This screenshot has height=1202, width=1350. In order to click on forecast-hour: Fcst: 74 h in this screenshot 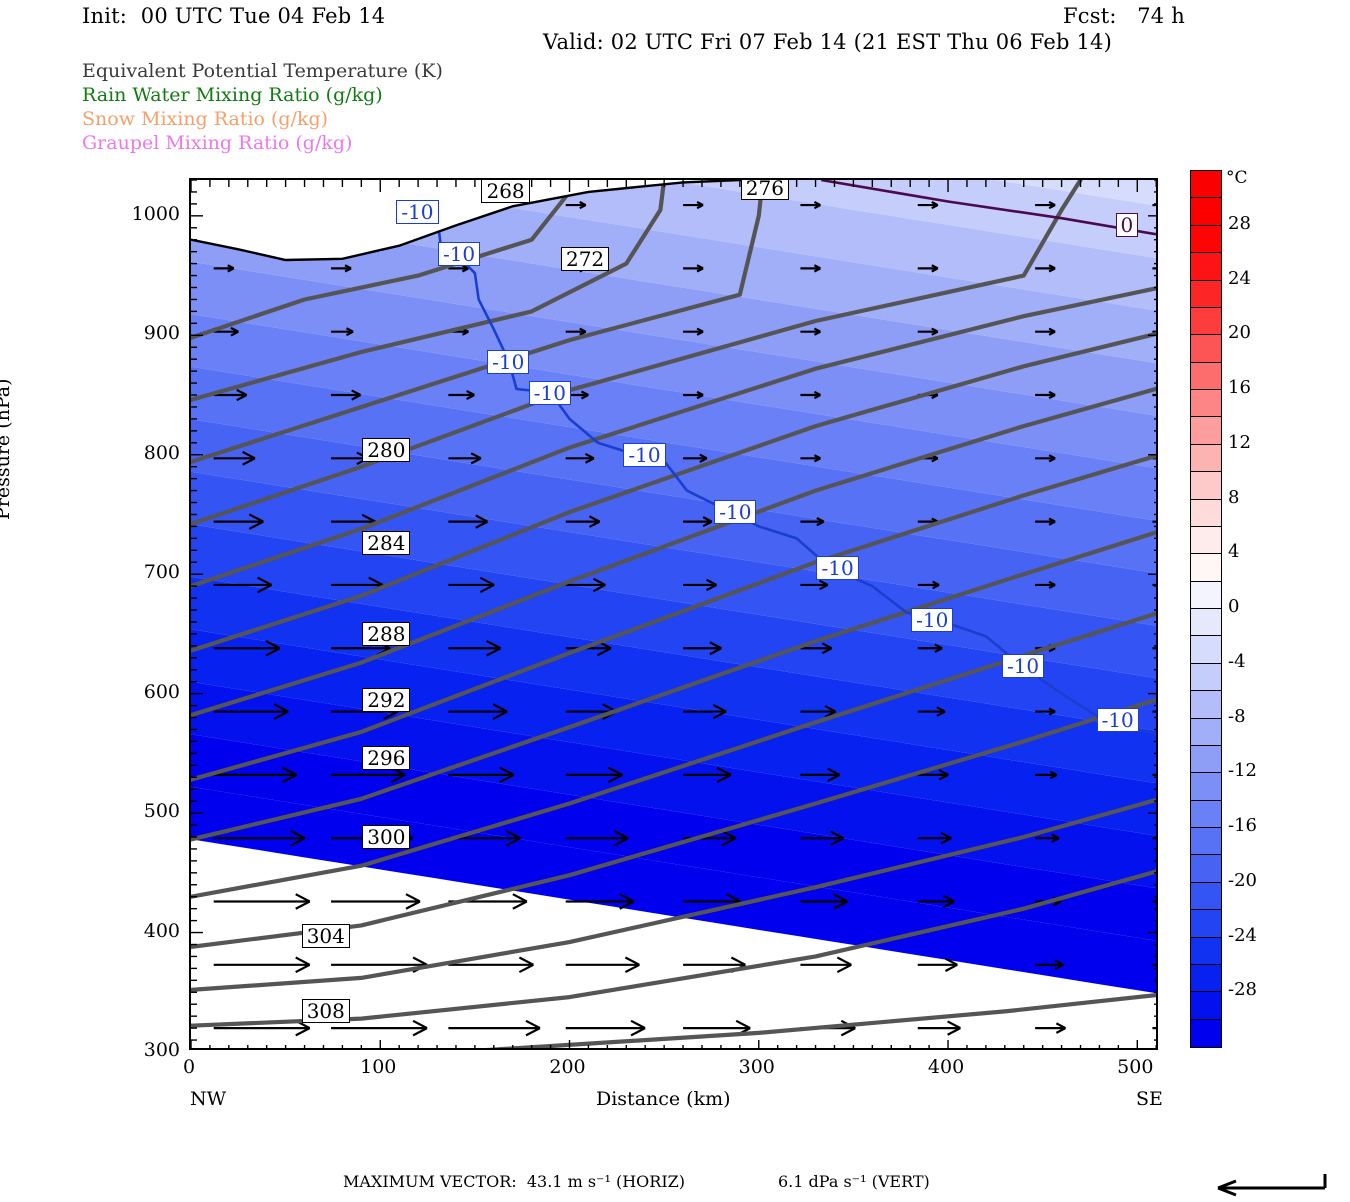, I will do `click(1124, 16)`.